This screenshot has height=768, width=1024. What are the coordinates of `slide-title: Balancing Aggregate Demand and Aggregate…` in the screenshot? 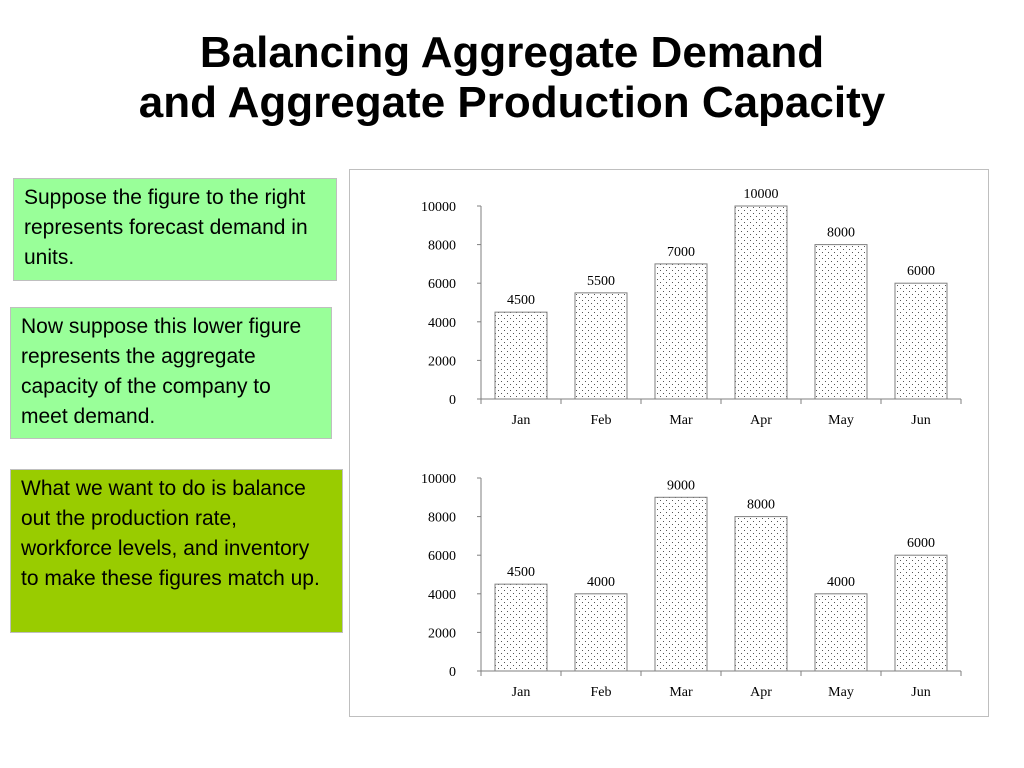 It's located at (512, 78).